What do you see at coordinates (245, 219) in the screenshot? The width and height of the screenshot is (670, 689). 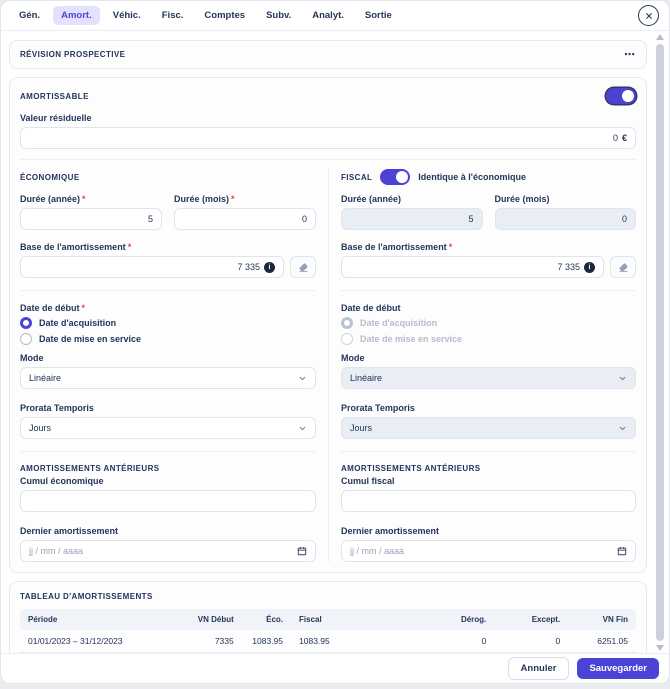 I see `eco-duree-mois-input` at bounding box center [245, 219].